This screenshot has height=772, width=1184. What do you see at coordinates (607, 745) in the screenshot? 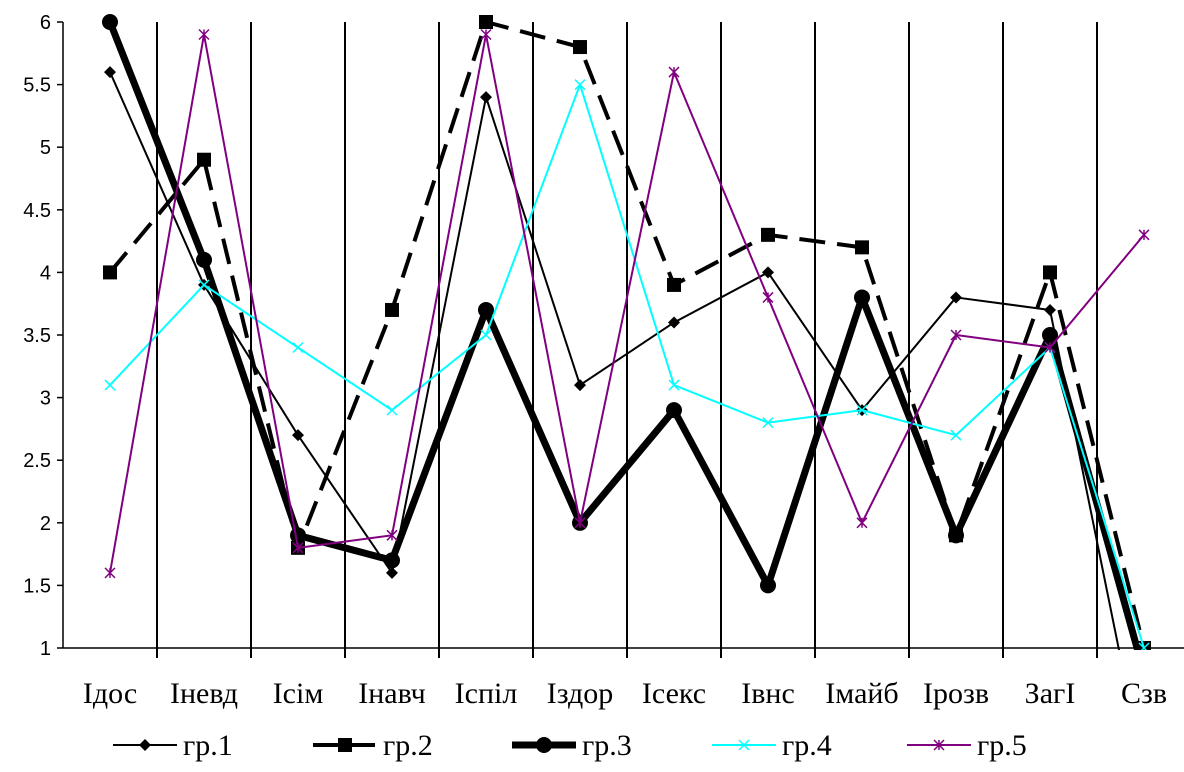
I see `legend-label: гр.3` at bounding box center [607, 745].